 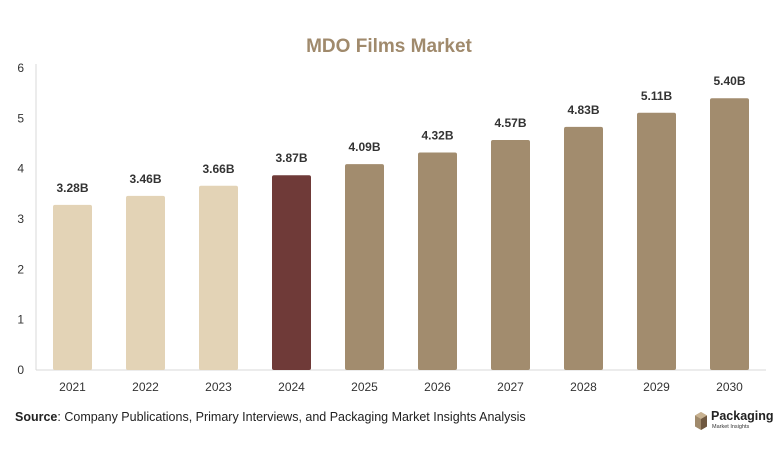 I want to click on data-label: 3.66B, so click(x=218, y=169).